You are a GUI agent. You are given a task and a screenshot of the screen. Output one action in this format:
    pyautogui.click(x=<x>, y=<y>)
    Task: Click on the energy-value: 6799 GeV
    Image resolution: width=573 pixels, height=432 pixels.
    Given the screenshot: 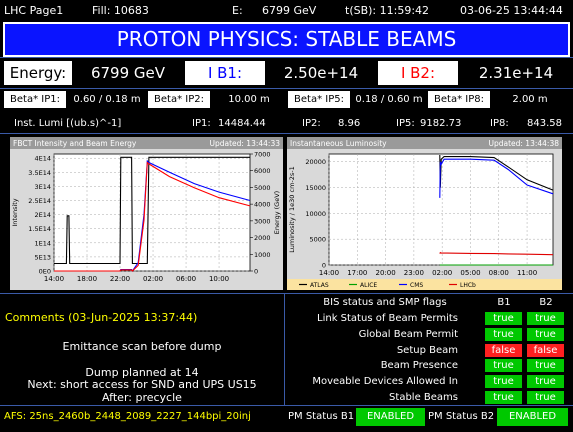 What is the action you would take?
    pyautogui.click(x=128, y=73)
    